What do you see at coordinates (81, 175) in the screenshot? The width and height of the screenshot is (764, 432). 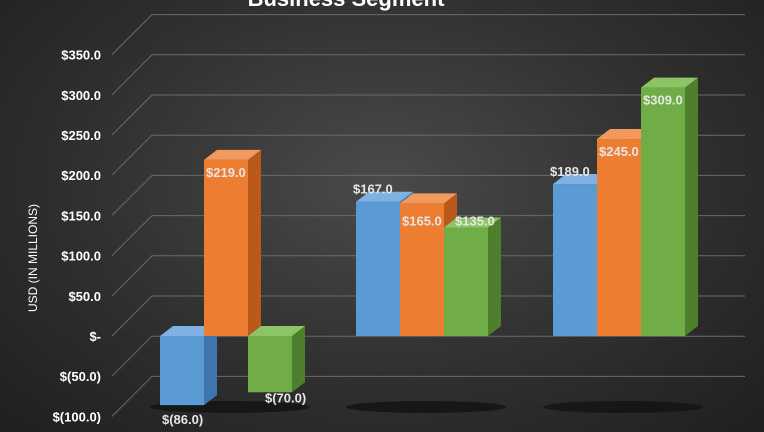 I see `y-tick-label: $200.0` at bounding box center [81, 175].